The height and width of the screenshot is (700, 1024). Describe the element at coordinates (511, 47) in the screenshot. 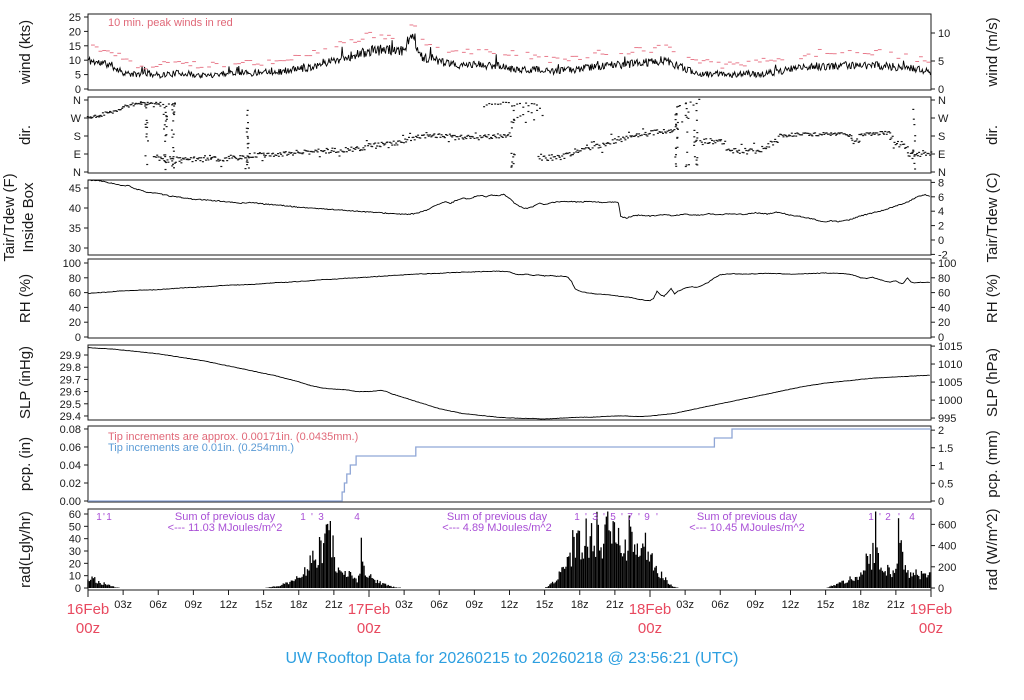

I see `wind-peak-dashes` at that location.